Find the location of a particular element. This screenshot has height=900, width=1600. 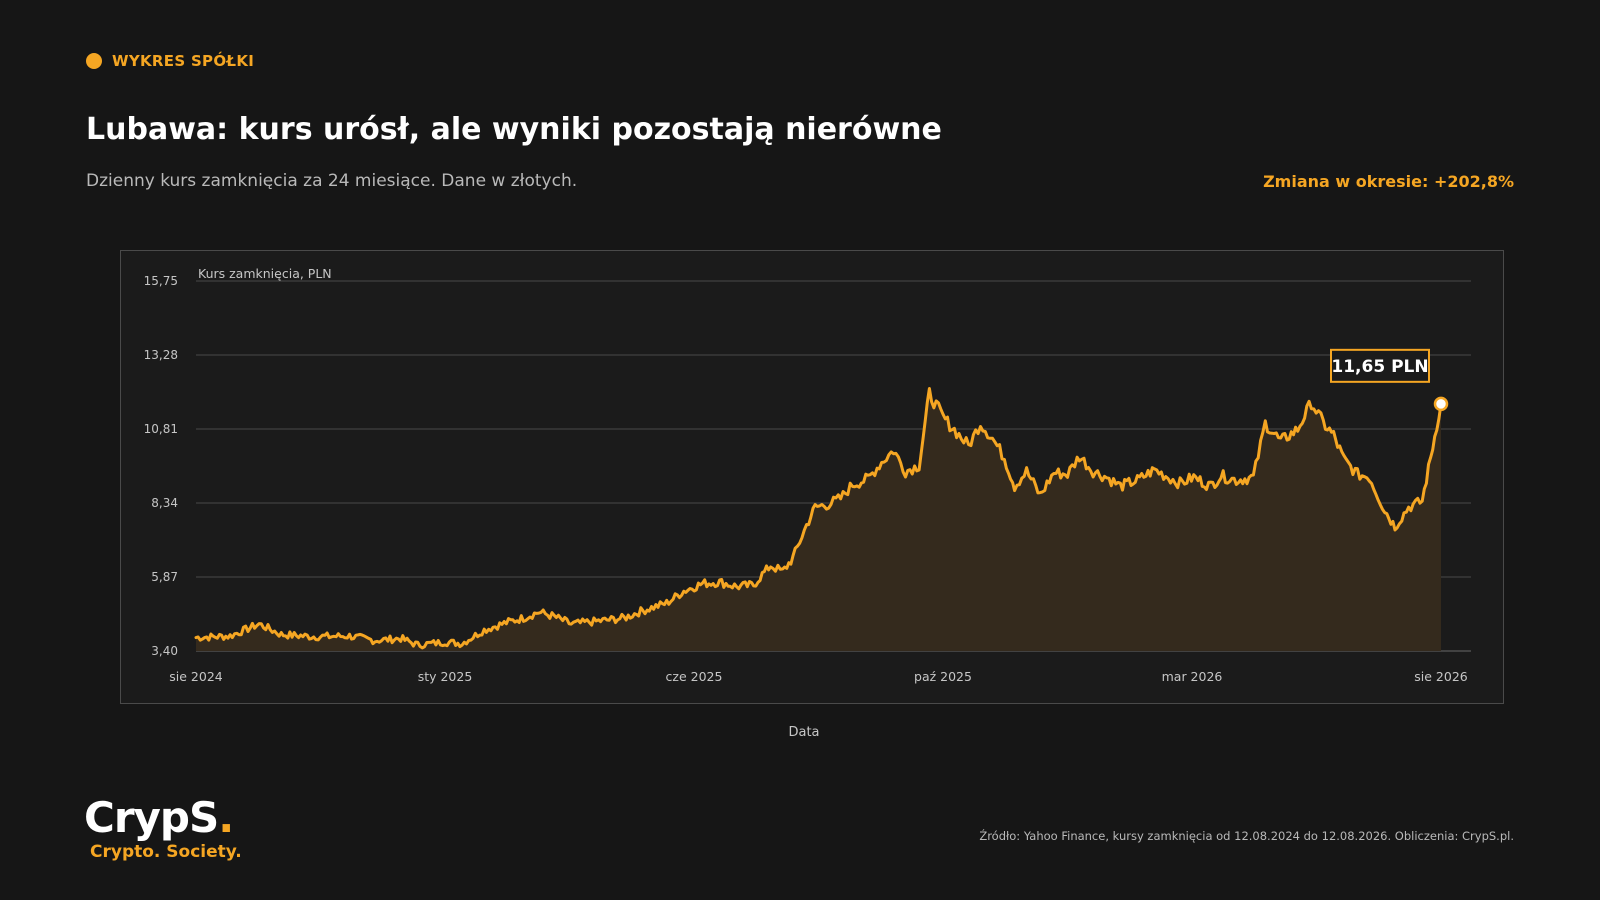

logo-wordmark: CrypS. is located at coordinates (159, 817).